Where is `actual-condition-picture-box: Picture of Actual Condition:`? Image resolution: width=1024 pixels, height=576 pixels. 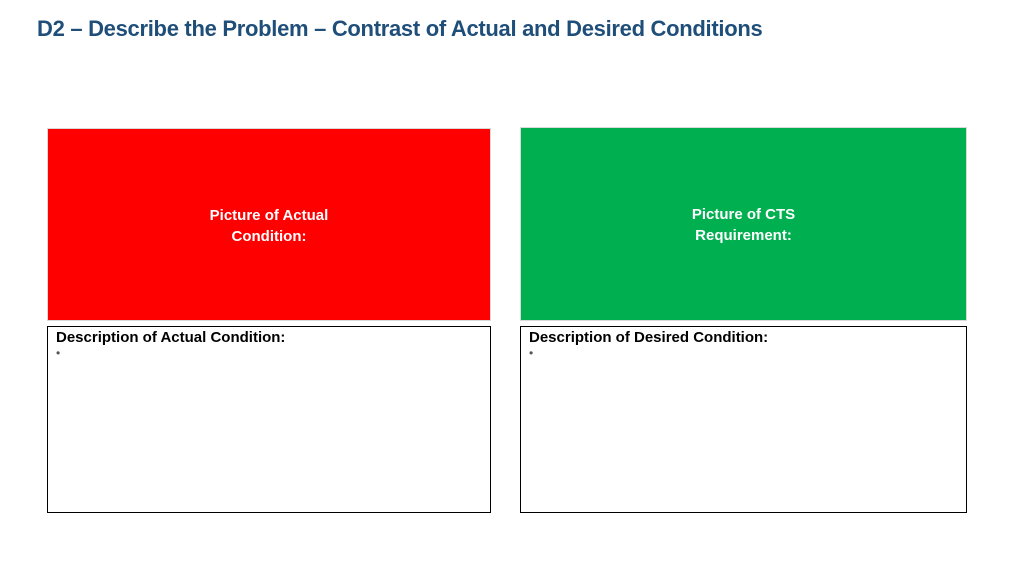
actual-condition-picture-box: Picture of Actual Condition: is located at coordinates (269, 224).